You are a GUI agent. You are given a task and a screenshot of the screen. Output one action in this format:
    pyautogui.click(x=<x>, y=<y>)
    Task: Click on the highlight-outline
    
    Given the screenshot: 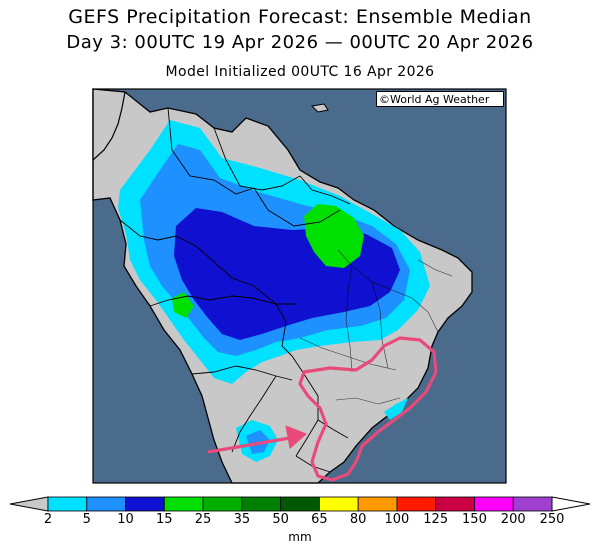 What is the action you would take?
    pyautogui.click(x=368, y=409)
    